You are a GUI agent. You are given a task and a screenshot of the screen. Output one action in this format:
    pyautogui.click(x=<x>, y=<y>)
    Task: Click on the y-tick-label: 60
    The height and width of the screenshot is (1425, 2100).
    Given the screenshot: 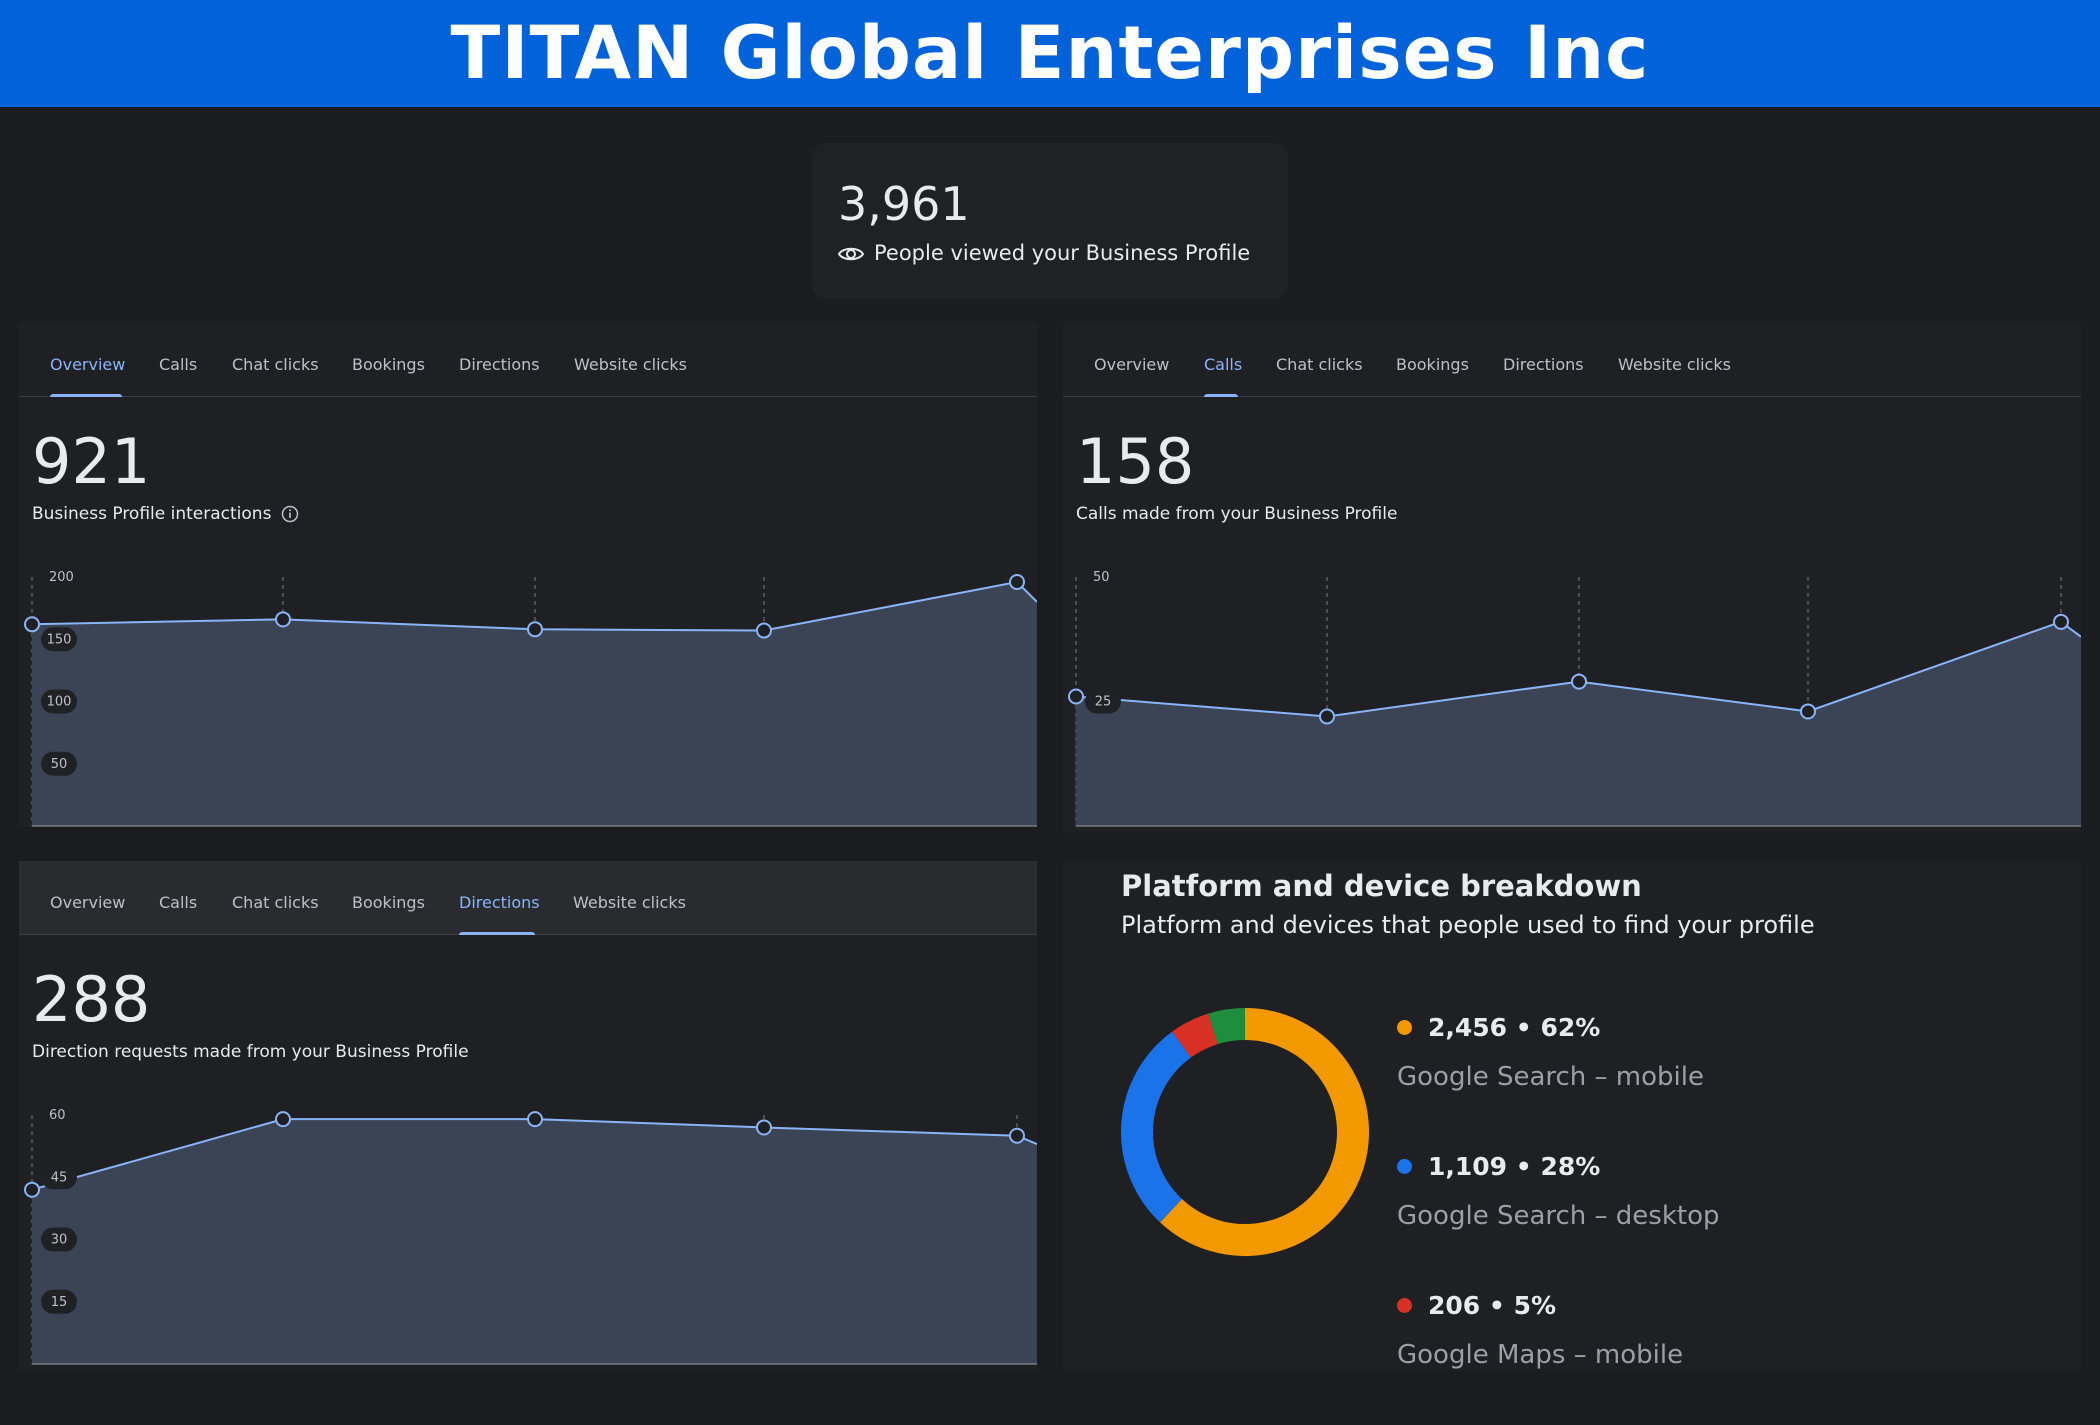 What is the action you would take?
    pyautogui.click(x=57, y=1115)
    